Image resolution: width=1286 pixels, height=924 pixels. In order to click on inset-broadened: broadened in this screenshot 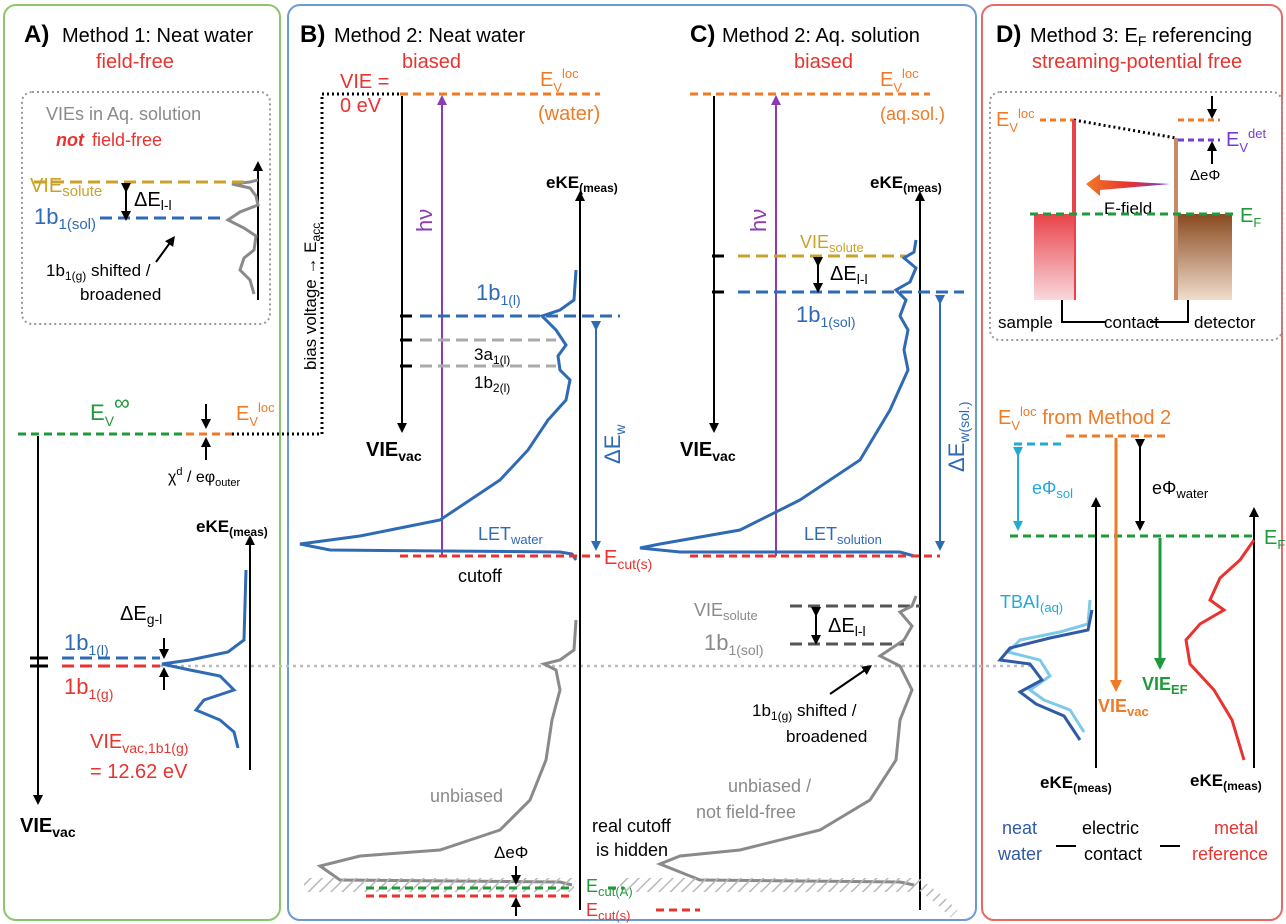, I will do `click(120, 294)`.